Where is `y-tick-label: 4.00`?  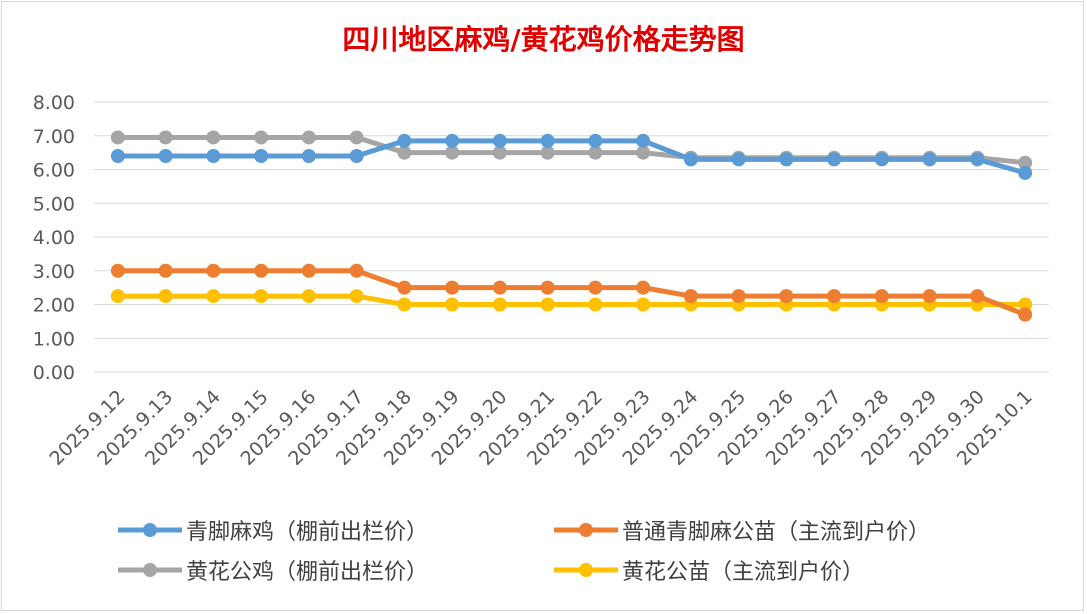
y-tick-label: 4.00 is located at coordinates (54, 238).